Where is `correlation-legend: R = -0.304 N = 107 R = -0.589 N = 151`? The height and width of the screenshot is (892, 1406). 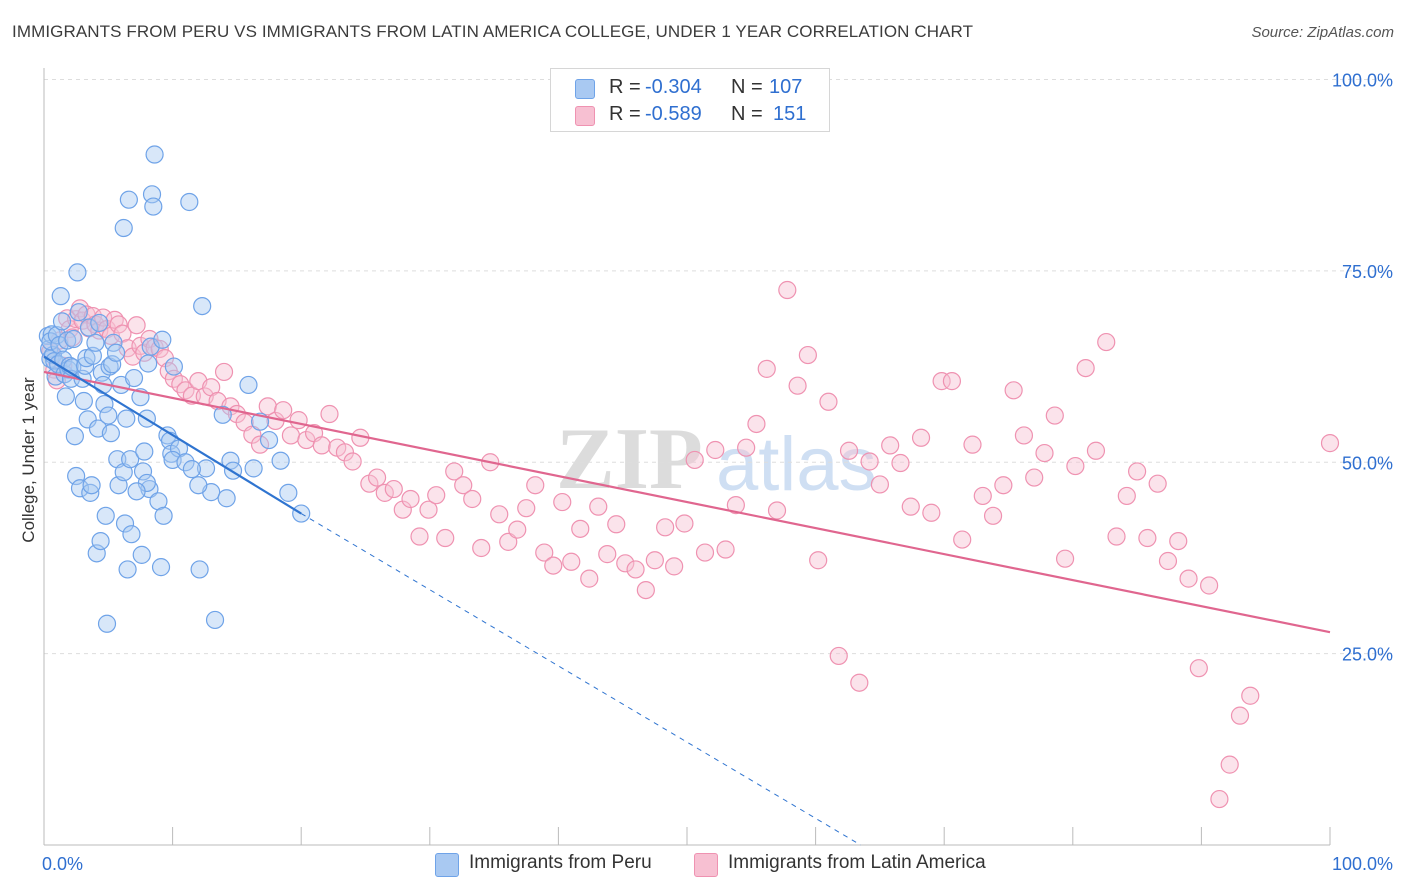
correlation-legend: R = -0.304 N = 107 R = -0.589 N = 151 is located at coordinates (690, 100).